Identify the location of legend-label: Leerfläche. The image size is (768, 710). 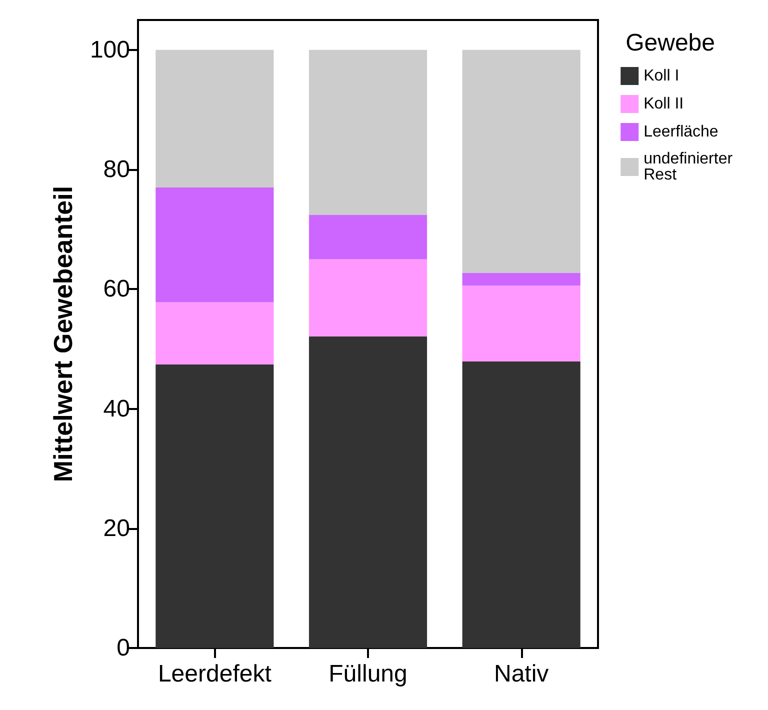
(681, 132).